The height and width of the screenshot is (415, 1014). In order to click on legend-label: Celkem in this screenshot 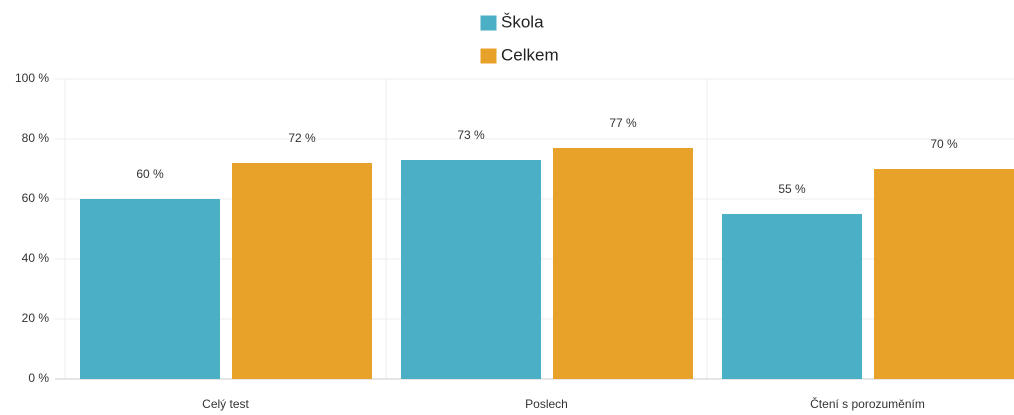, I will do `click(530, 54)`.